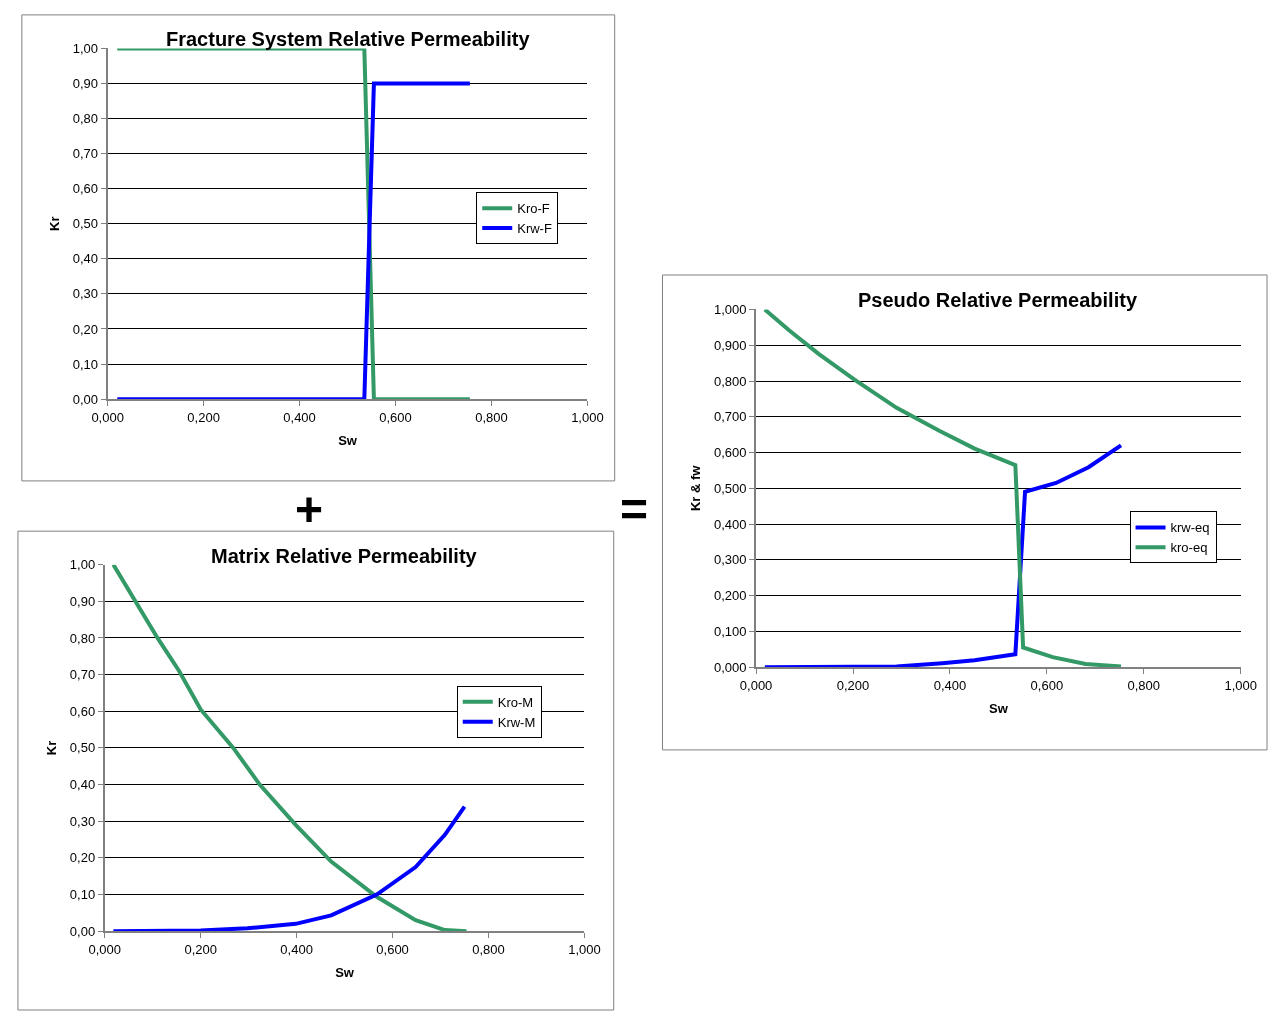 The width and height of the screenshot is (1284, 1019). Describe the element at coordinates (730, 453) in the screenshot. I see `y-tick-label: 0,600` at that location.